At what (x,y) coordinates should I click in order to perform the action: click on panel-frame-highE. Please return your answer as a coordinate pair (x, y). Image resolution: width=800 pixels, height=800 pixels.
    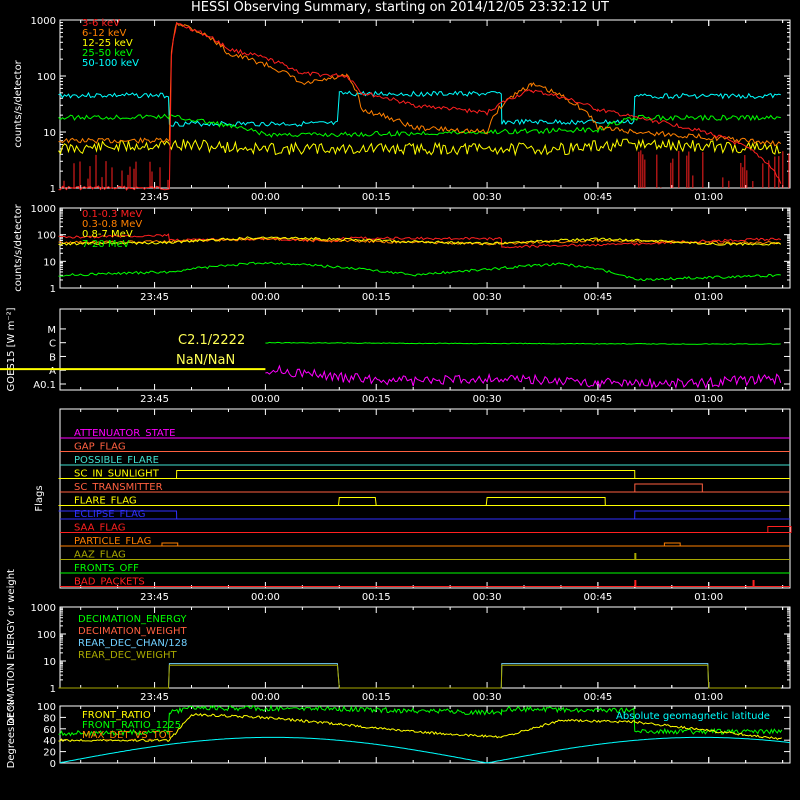
    Looking at the image, I should click on (425, 248).